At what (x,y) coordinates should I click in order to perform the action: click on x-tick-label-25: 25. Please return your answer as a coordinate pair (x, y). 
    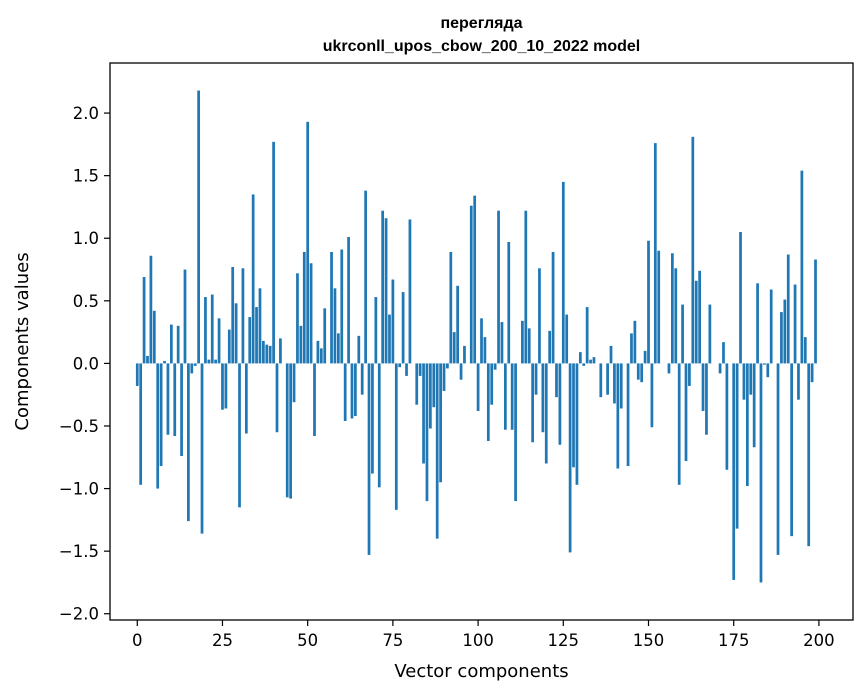
    Looking at the image, I should click on (222, 640).